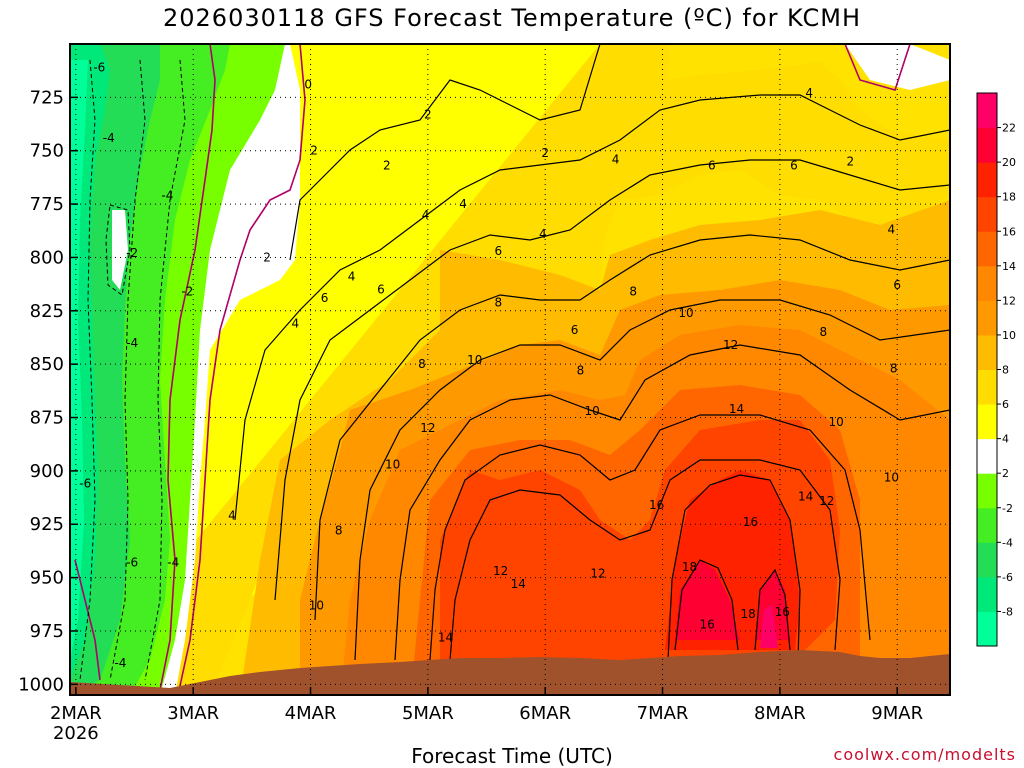 Image resolution: width=1024 pixels, height=768 pixels. What do you see at coordinates (47, 524) in the screenshot?
I see `y-tick-label: 925` at bounding box center [47, 524].